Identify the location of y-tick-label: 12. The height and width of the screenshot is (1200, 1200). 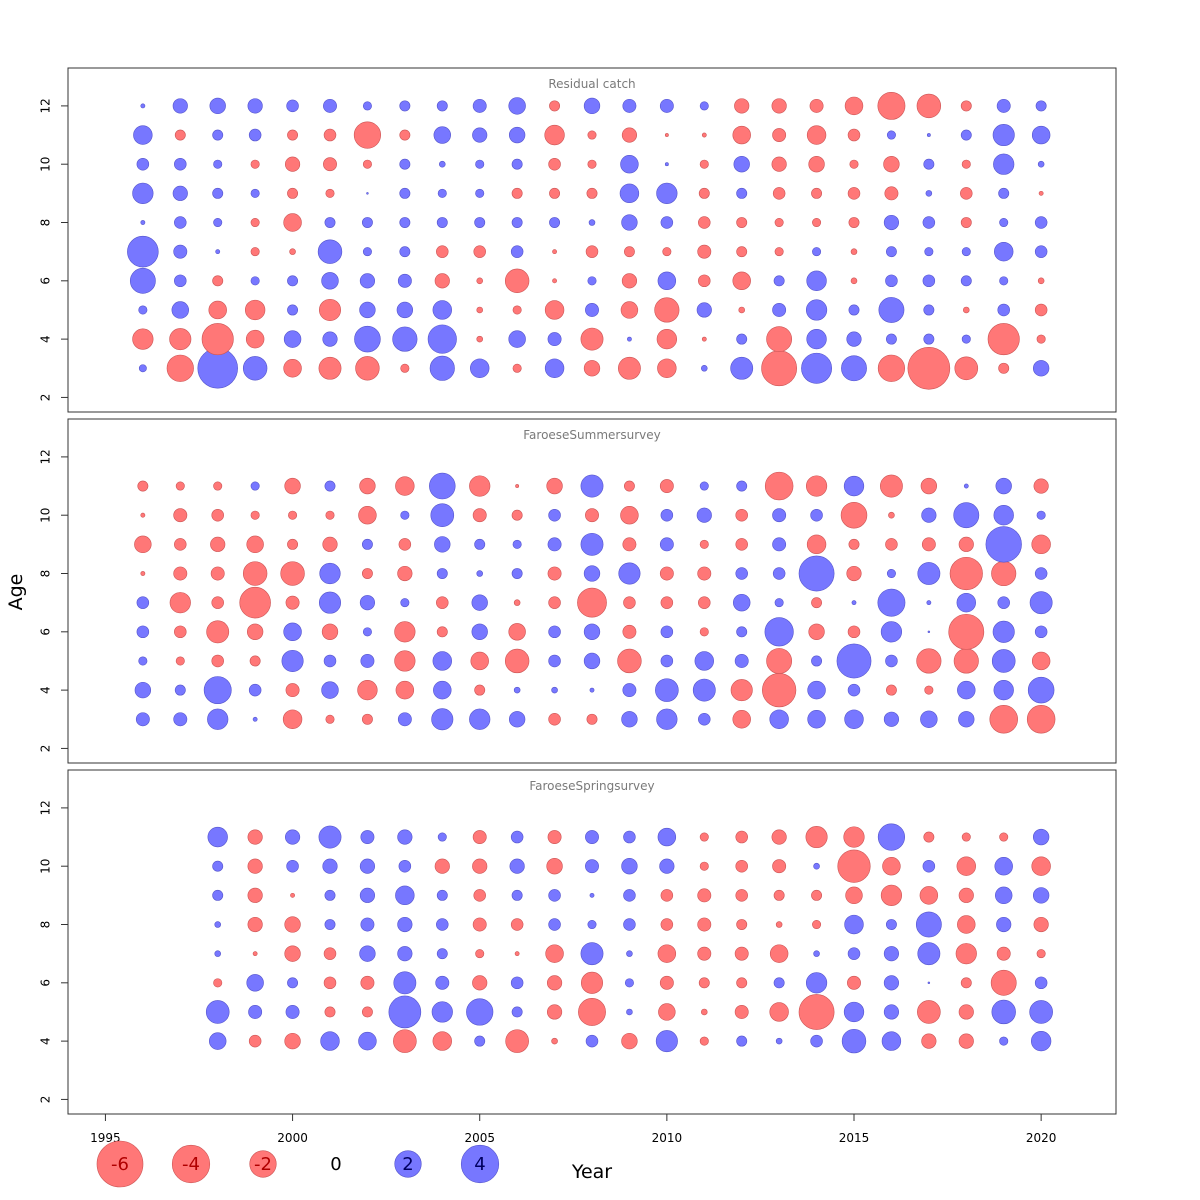
(46, 456).